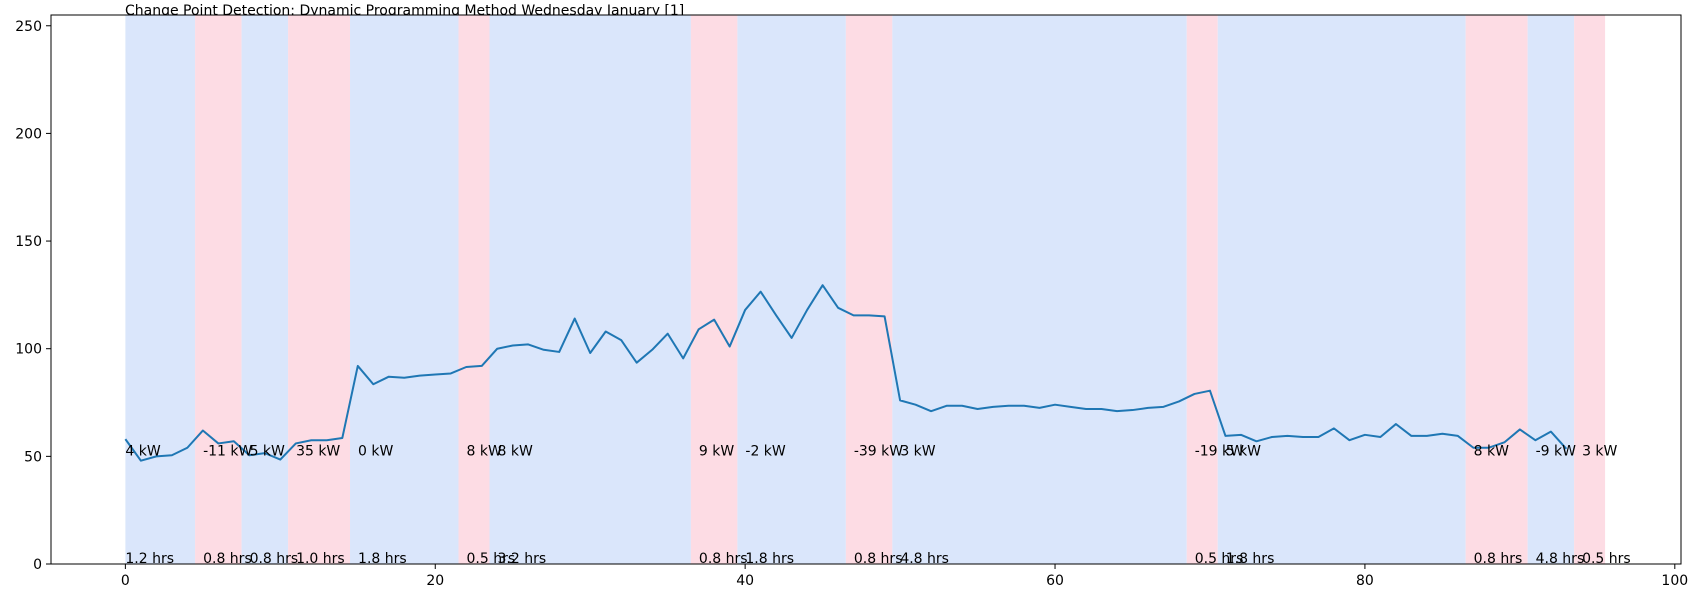  I want to click on segment-duration-label-10: 4.8 hrs, so click(924, 559).